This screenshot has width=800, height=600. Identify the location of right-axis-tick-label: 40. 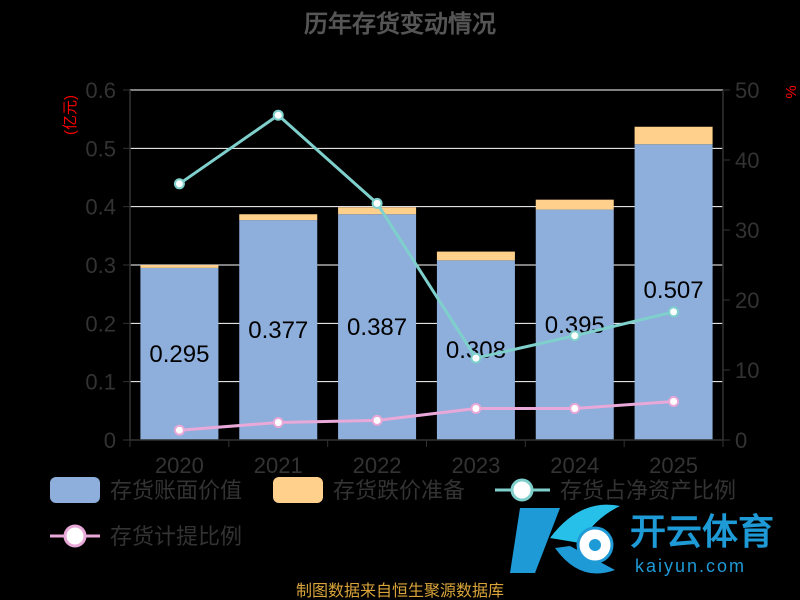
(747, 160).